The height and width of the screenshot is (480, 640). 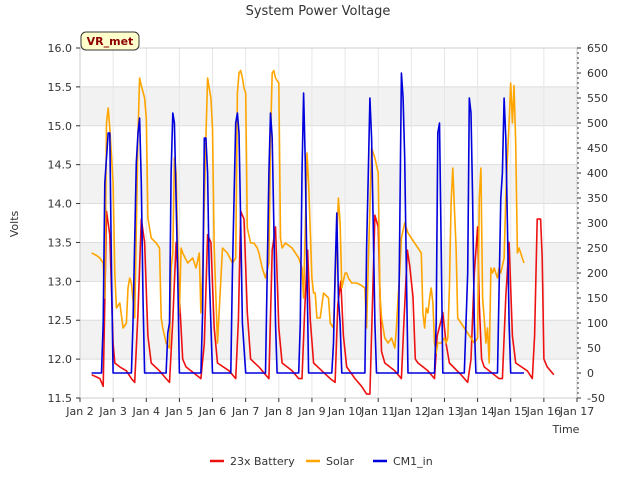 I want to click on site-badge-label: VR_met, so click(x=110, y=41).